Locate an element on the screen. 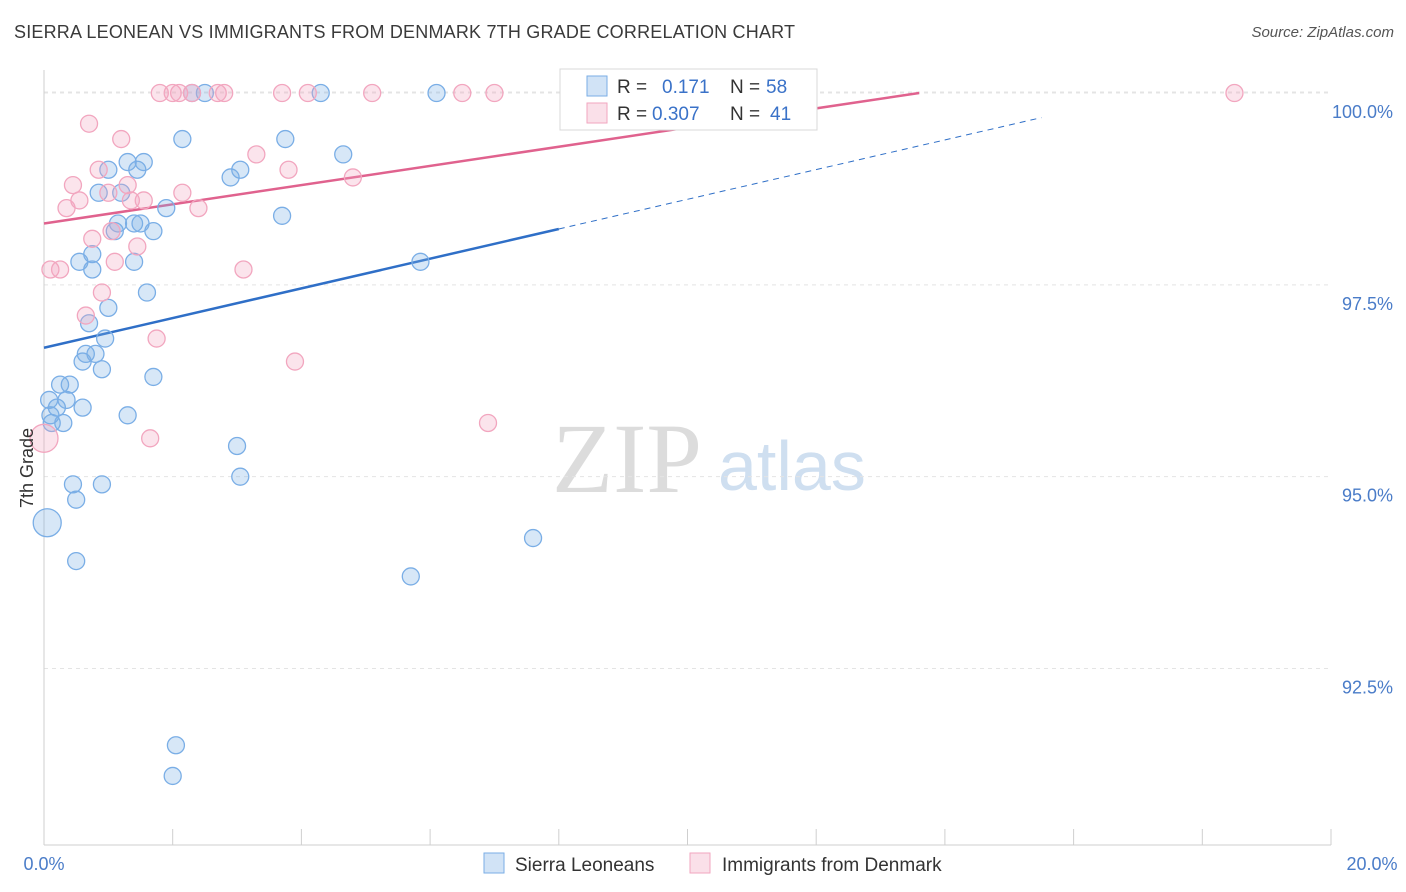 This screenshot has width=1406, height=892. y-tick-label: 100.0% is located at coordinates (1362, 112).